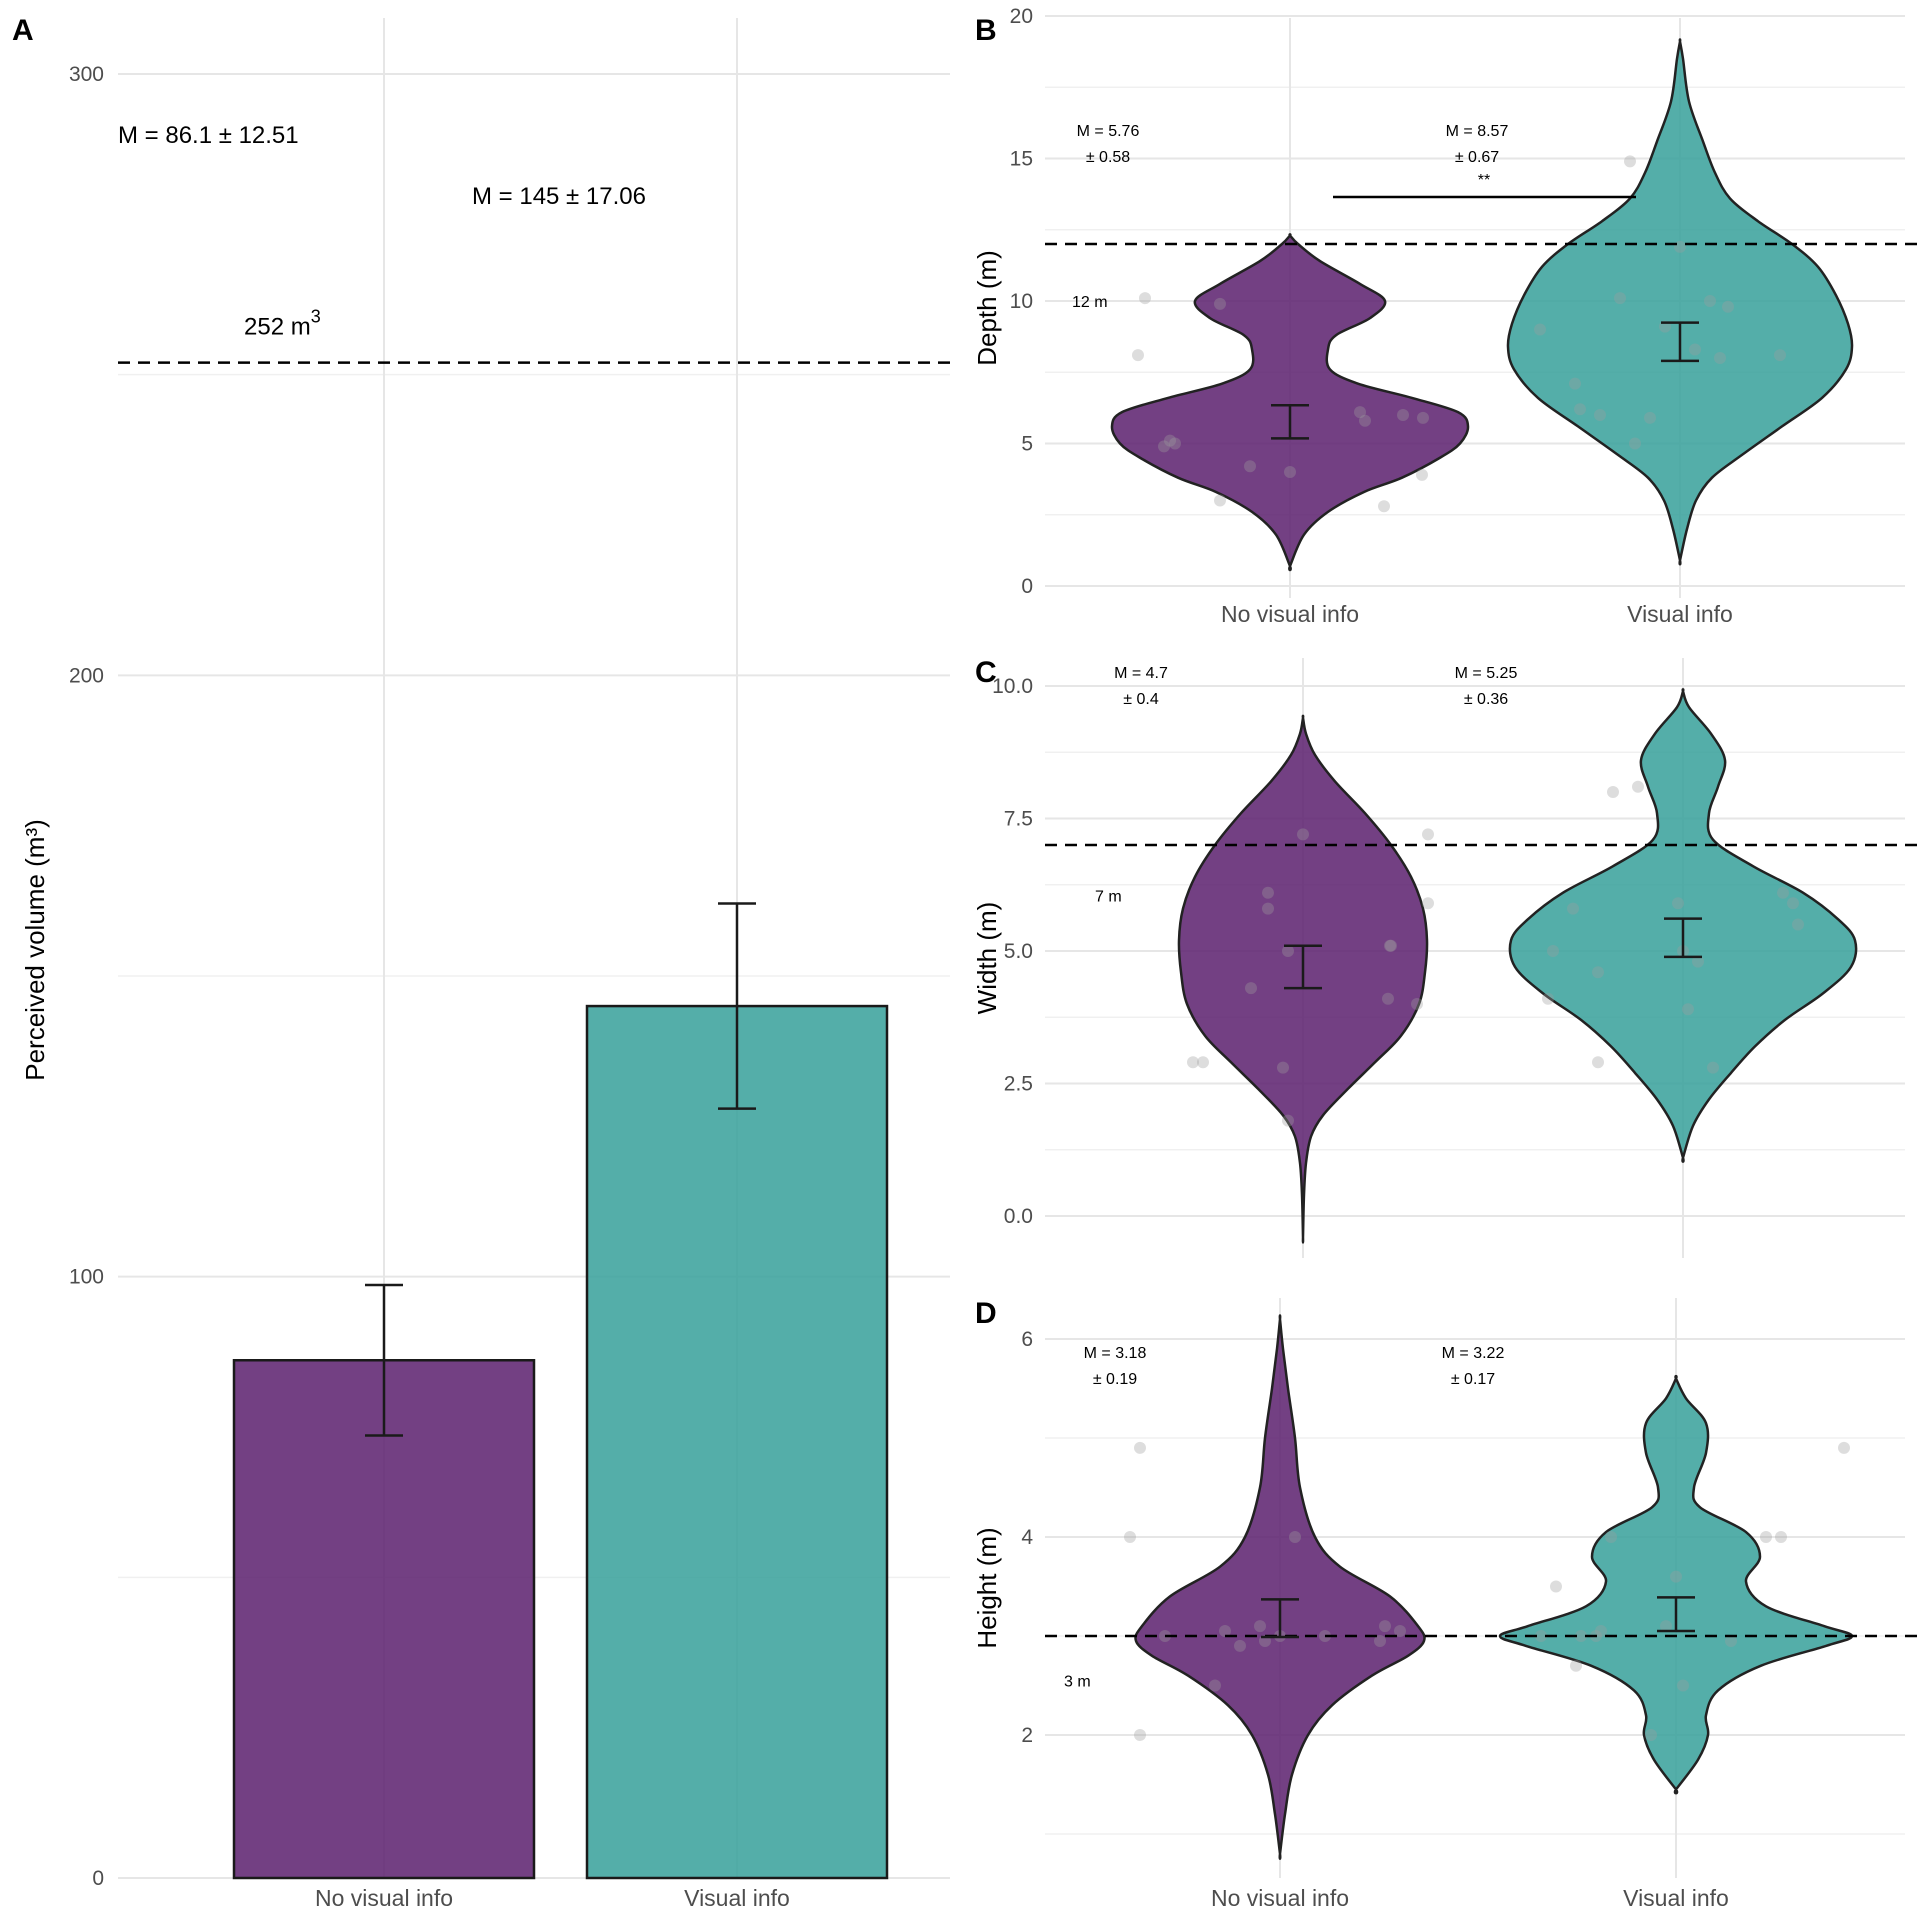 This screenshot has width=1920, height=1920. Describe the element at coordinates (1018, 951) in the screenshot. I see `y-tick-label: 5.0` at that location.